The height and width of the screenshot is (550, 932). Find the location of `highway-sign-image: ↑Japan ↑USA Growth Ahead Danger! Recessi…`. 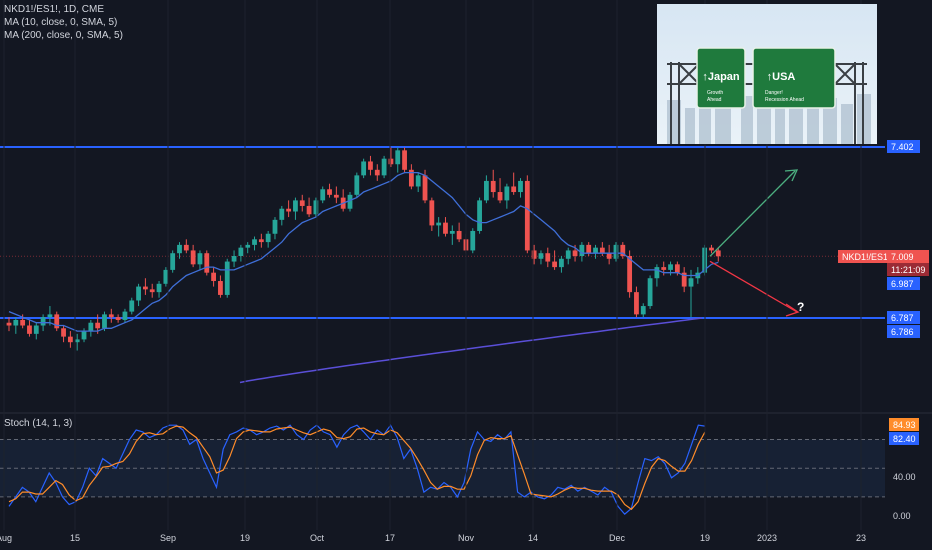

highway-sign-image: ↑Japan ↑USA Growth Ahead Danger! Recessi… is located at coordinates (767, 74).